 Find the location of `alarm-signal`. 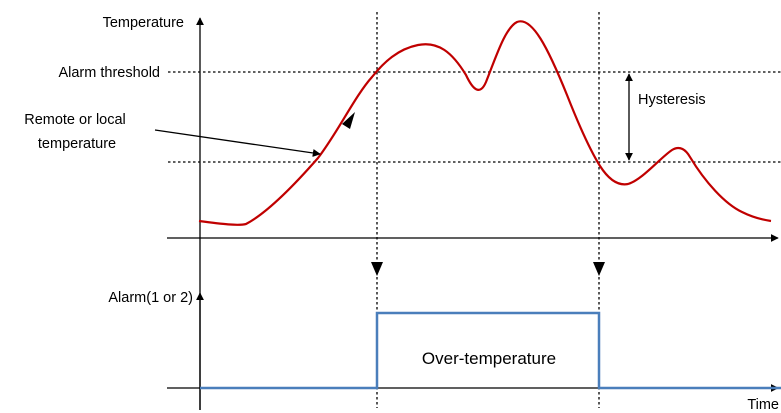

alarm-signal is located at coordinates (490, 350).